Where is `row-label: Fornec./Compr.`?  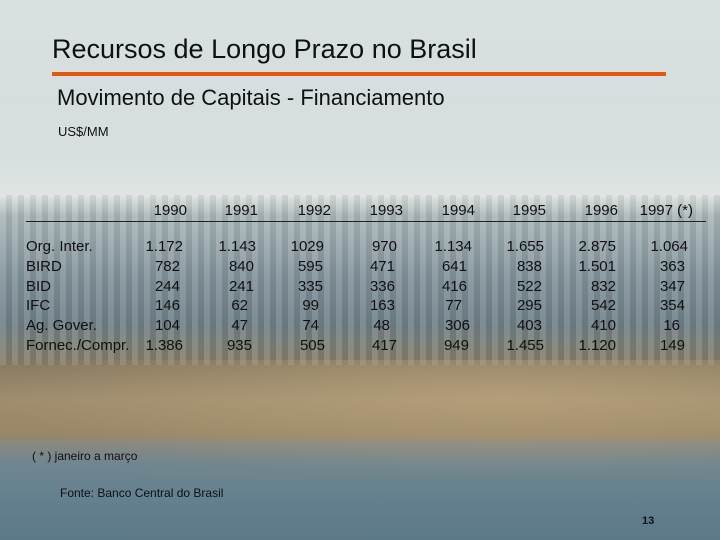
row-label: Fornec./Compr. is located at coordinates (78, 345).